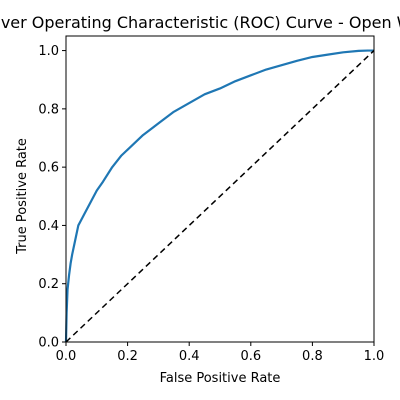  Describe the element at coordinates (220, 378) in the screenshot. I see `x-axis-label: False Positive Rate` at that location.